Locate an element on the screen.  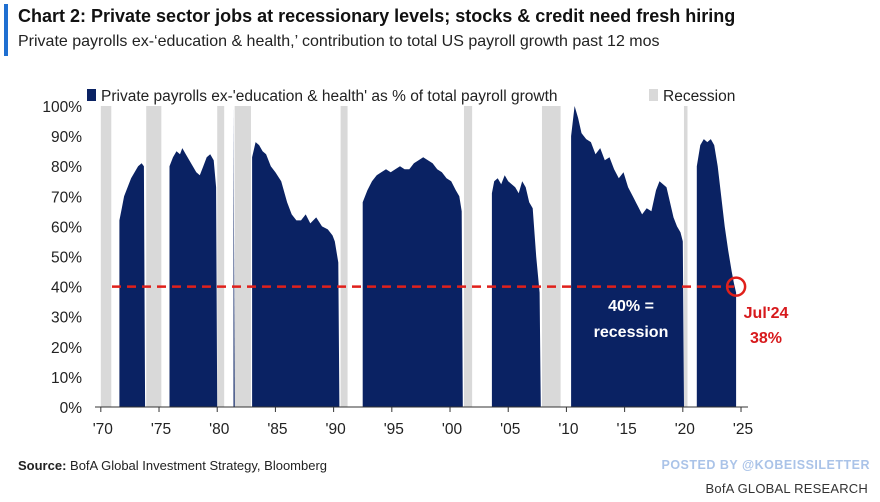
callout-value: 38% is located at coordinates (766, 338).